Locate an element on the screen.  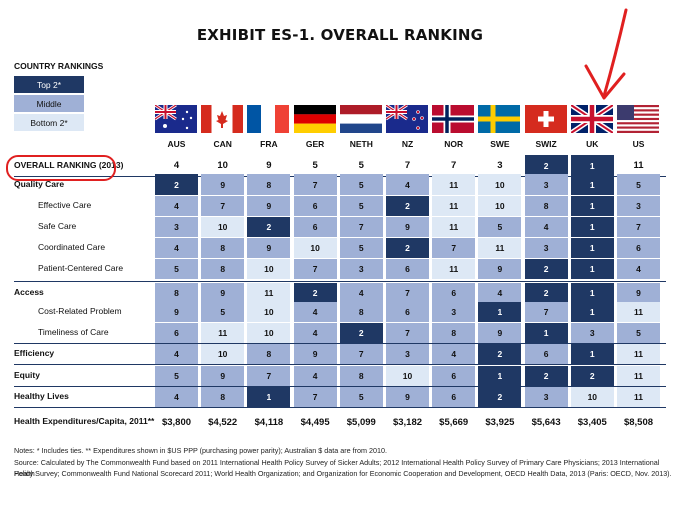
row-label: Equity is located at coordinates (27, 375).